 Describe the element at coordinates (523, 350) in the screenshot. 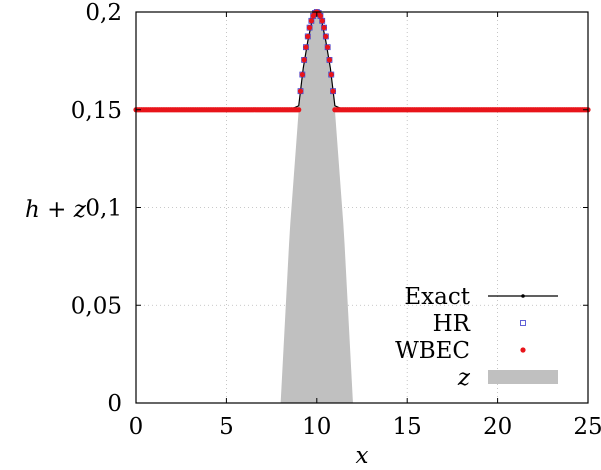

I see `legend-marker-wbec` at that location.